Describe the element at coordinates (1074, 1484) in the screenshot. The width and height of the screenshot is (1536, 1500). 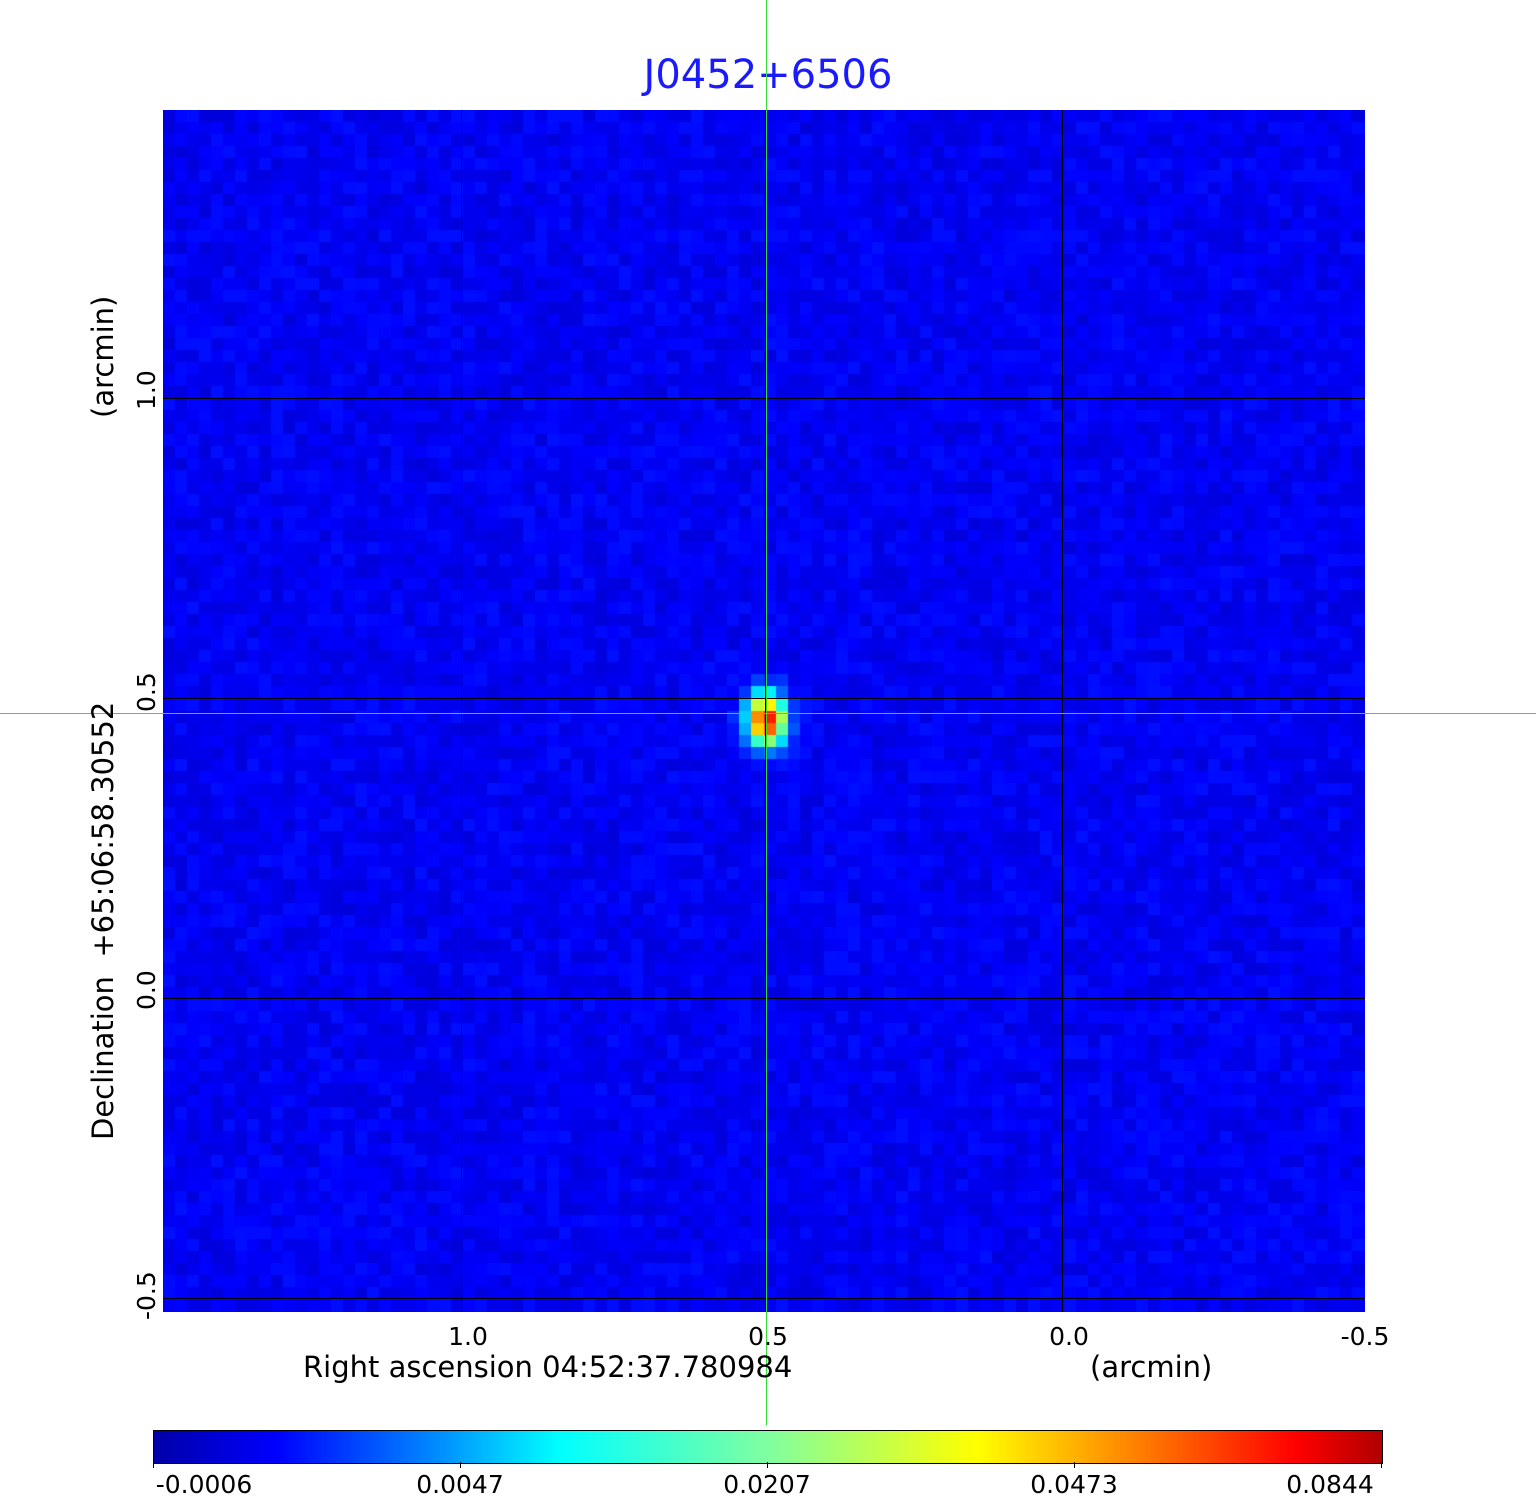
I see `colorbar-label: 0.0473` at that location.